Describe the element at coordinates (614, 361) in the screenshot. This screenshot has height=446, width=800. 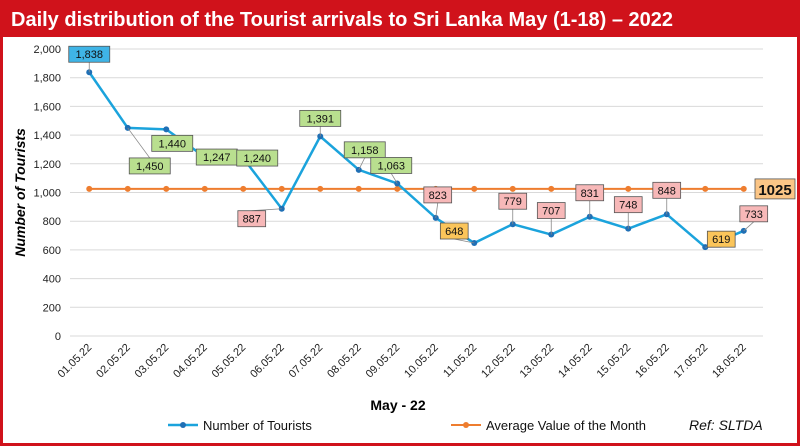
I see `x-tick-label: 15.05.22` at that location.